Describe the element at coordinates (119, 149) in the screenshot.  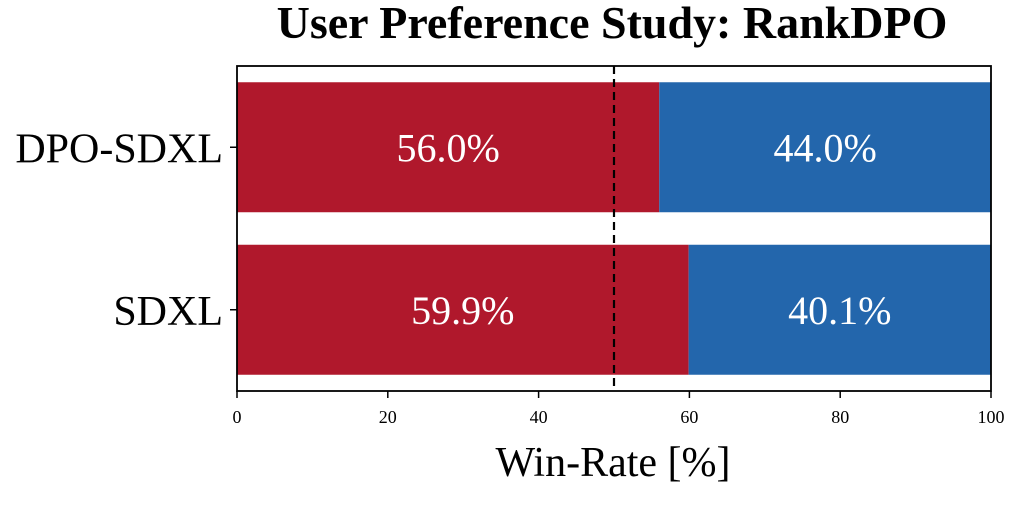
I see `y-tick-label-dpo-sdxl: DPO-SDXL` at that location.